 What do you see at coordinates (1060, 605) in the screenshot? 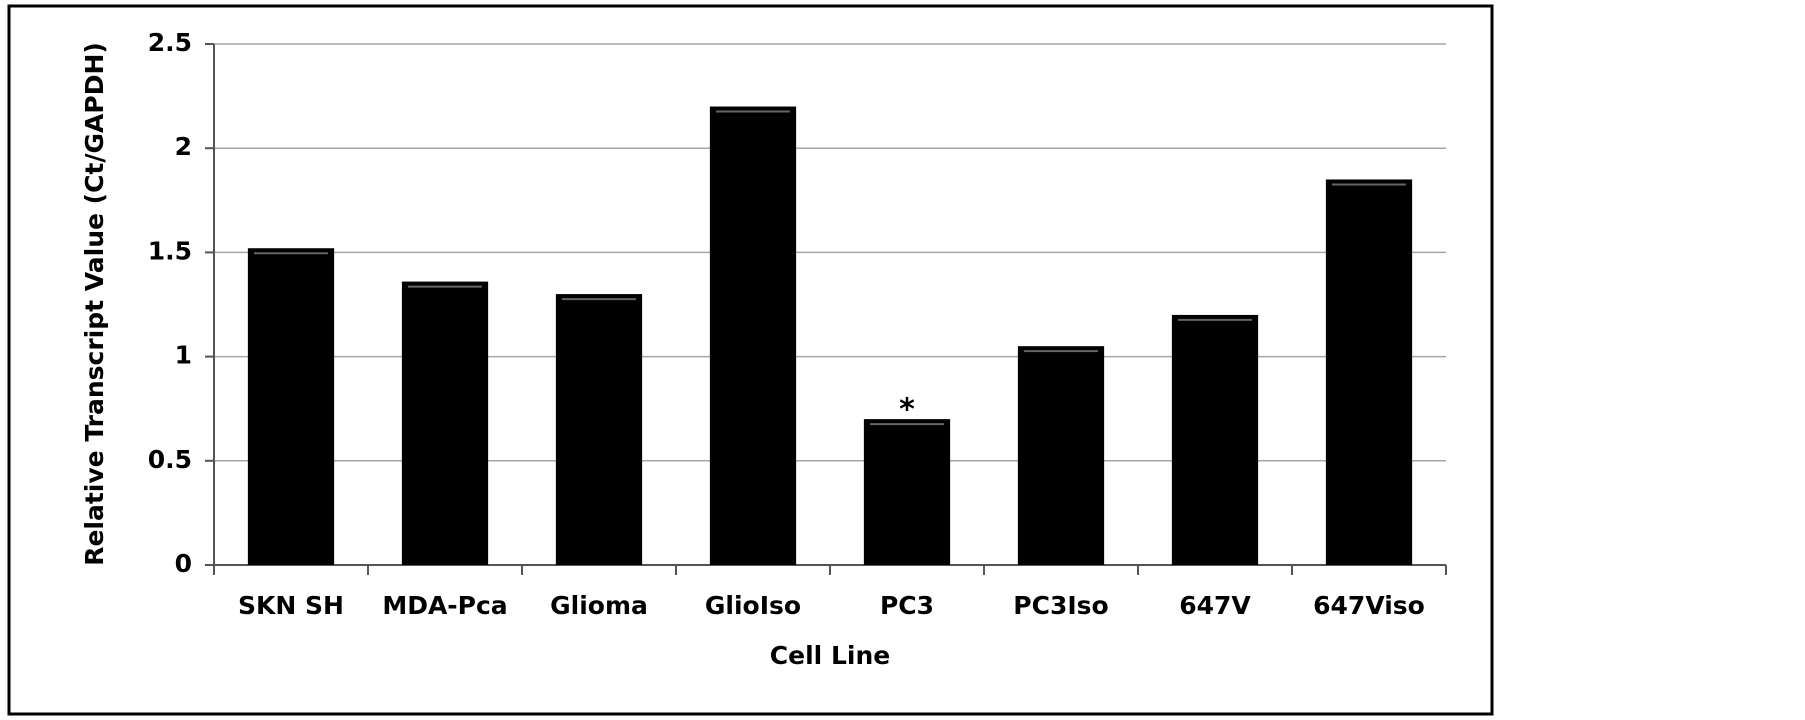
I see `x-tick-label: PC3Iso` at bounding box center [1060, 605].